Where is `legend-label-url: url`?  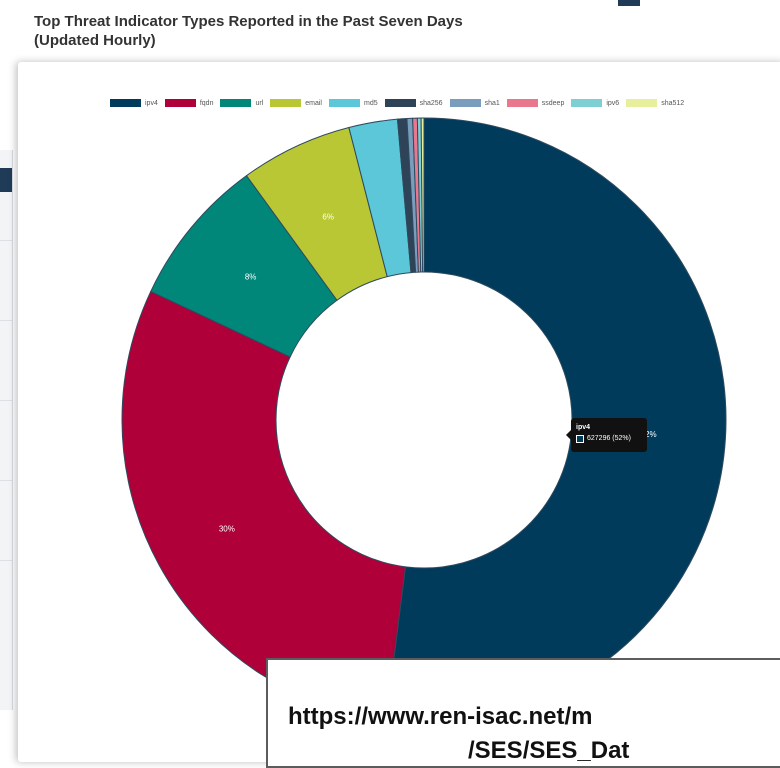 legend-label-url: url is located at coordinates (259, 103).